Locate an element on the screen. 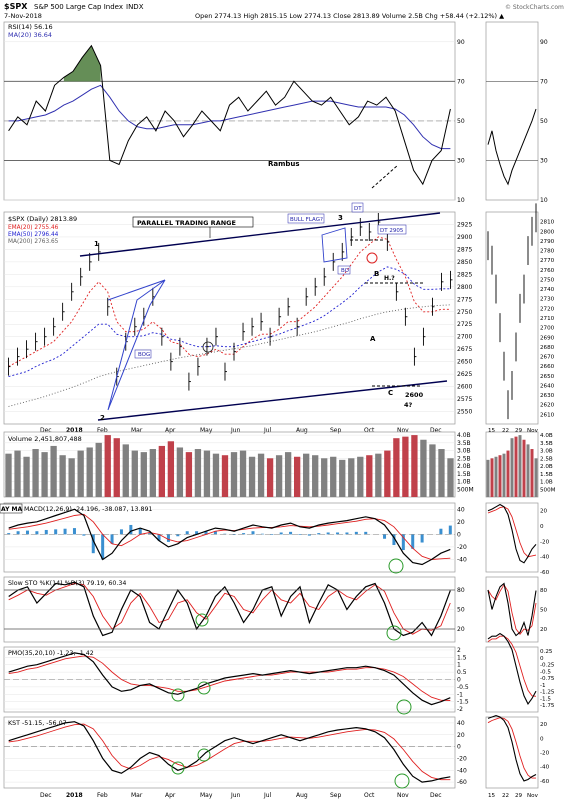 The height and width of the screenshot is (800, 566). inset-stochastic-panel is located at coordinates (512, 609).